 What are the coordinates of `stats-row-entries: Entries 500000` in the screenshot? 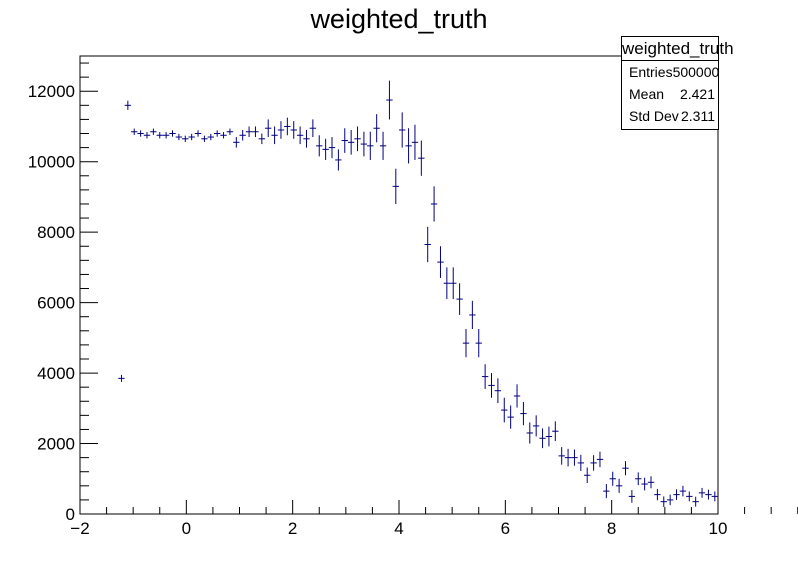 It's located at (671, 72).